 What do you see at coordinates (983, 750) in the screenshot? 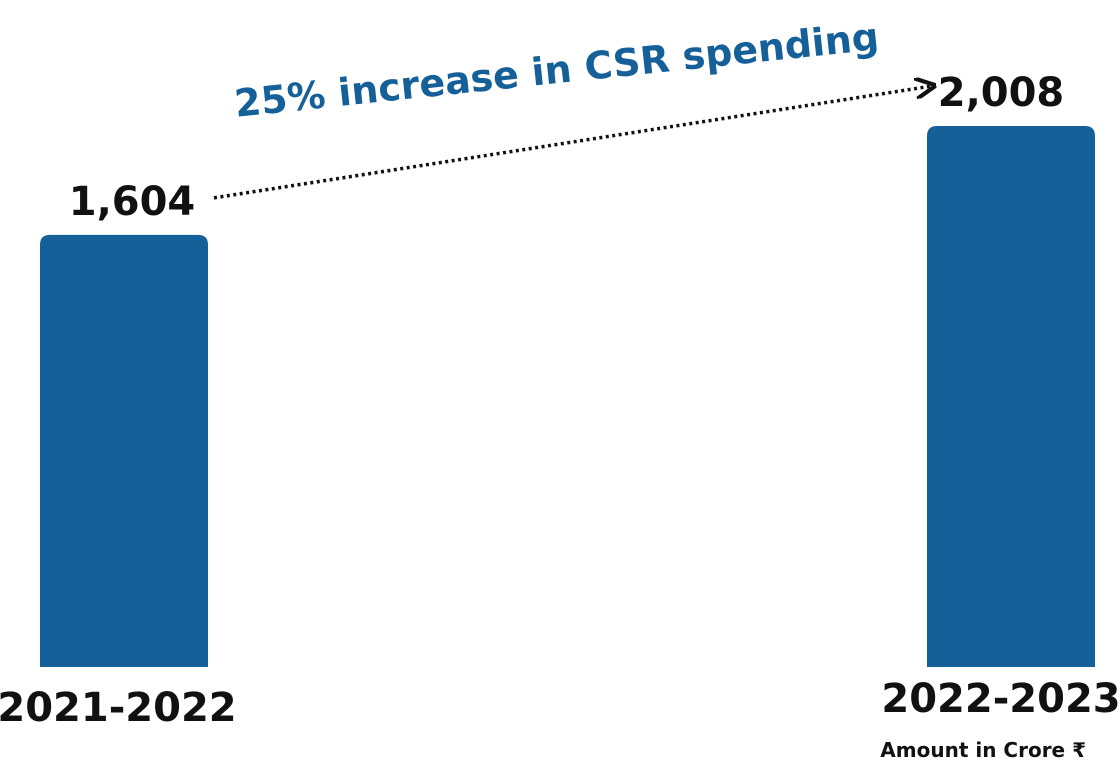
I see `unit-note: Amount in Crore ₹` at bounding box center [983, 750].